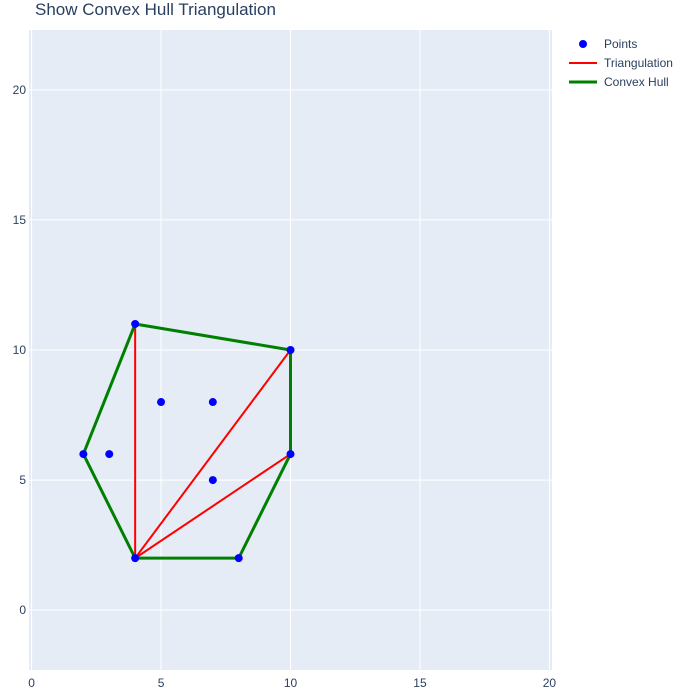 The height and width of the screenshot is (700, 700). I want to click on y-tick-label: 0, so click(22, 610).